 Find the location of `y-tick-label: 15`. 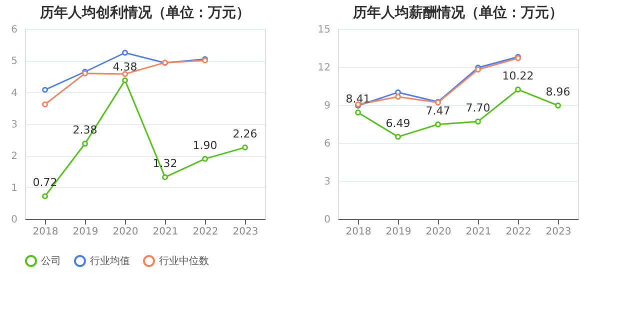

y-tick-label: 15 is located at coordinates (324, 30).